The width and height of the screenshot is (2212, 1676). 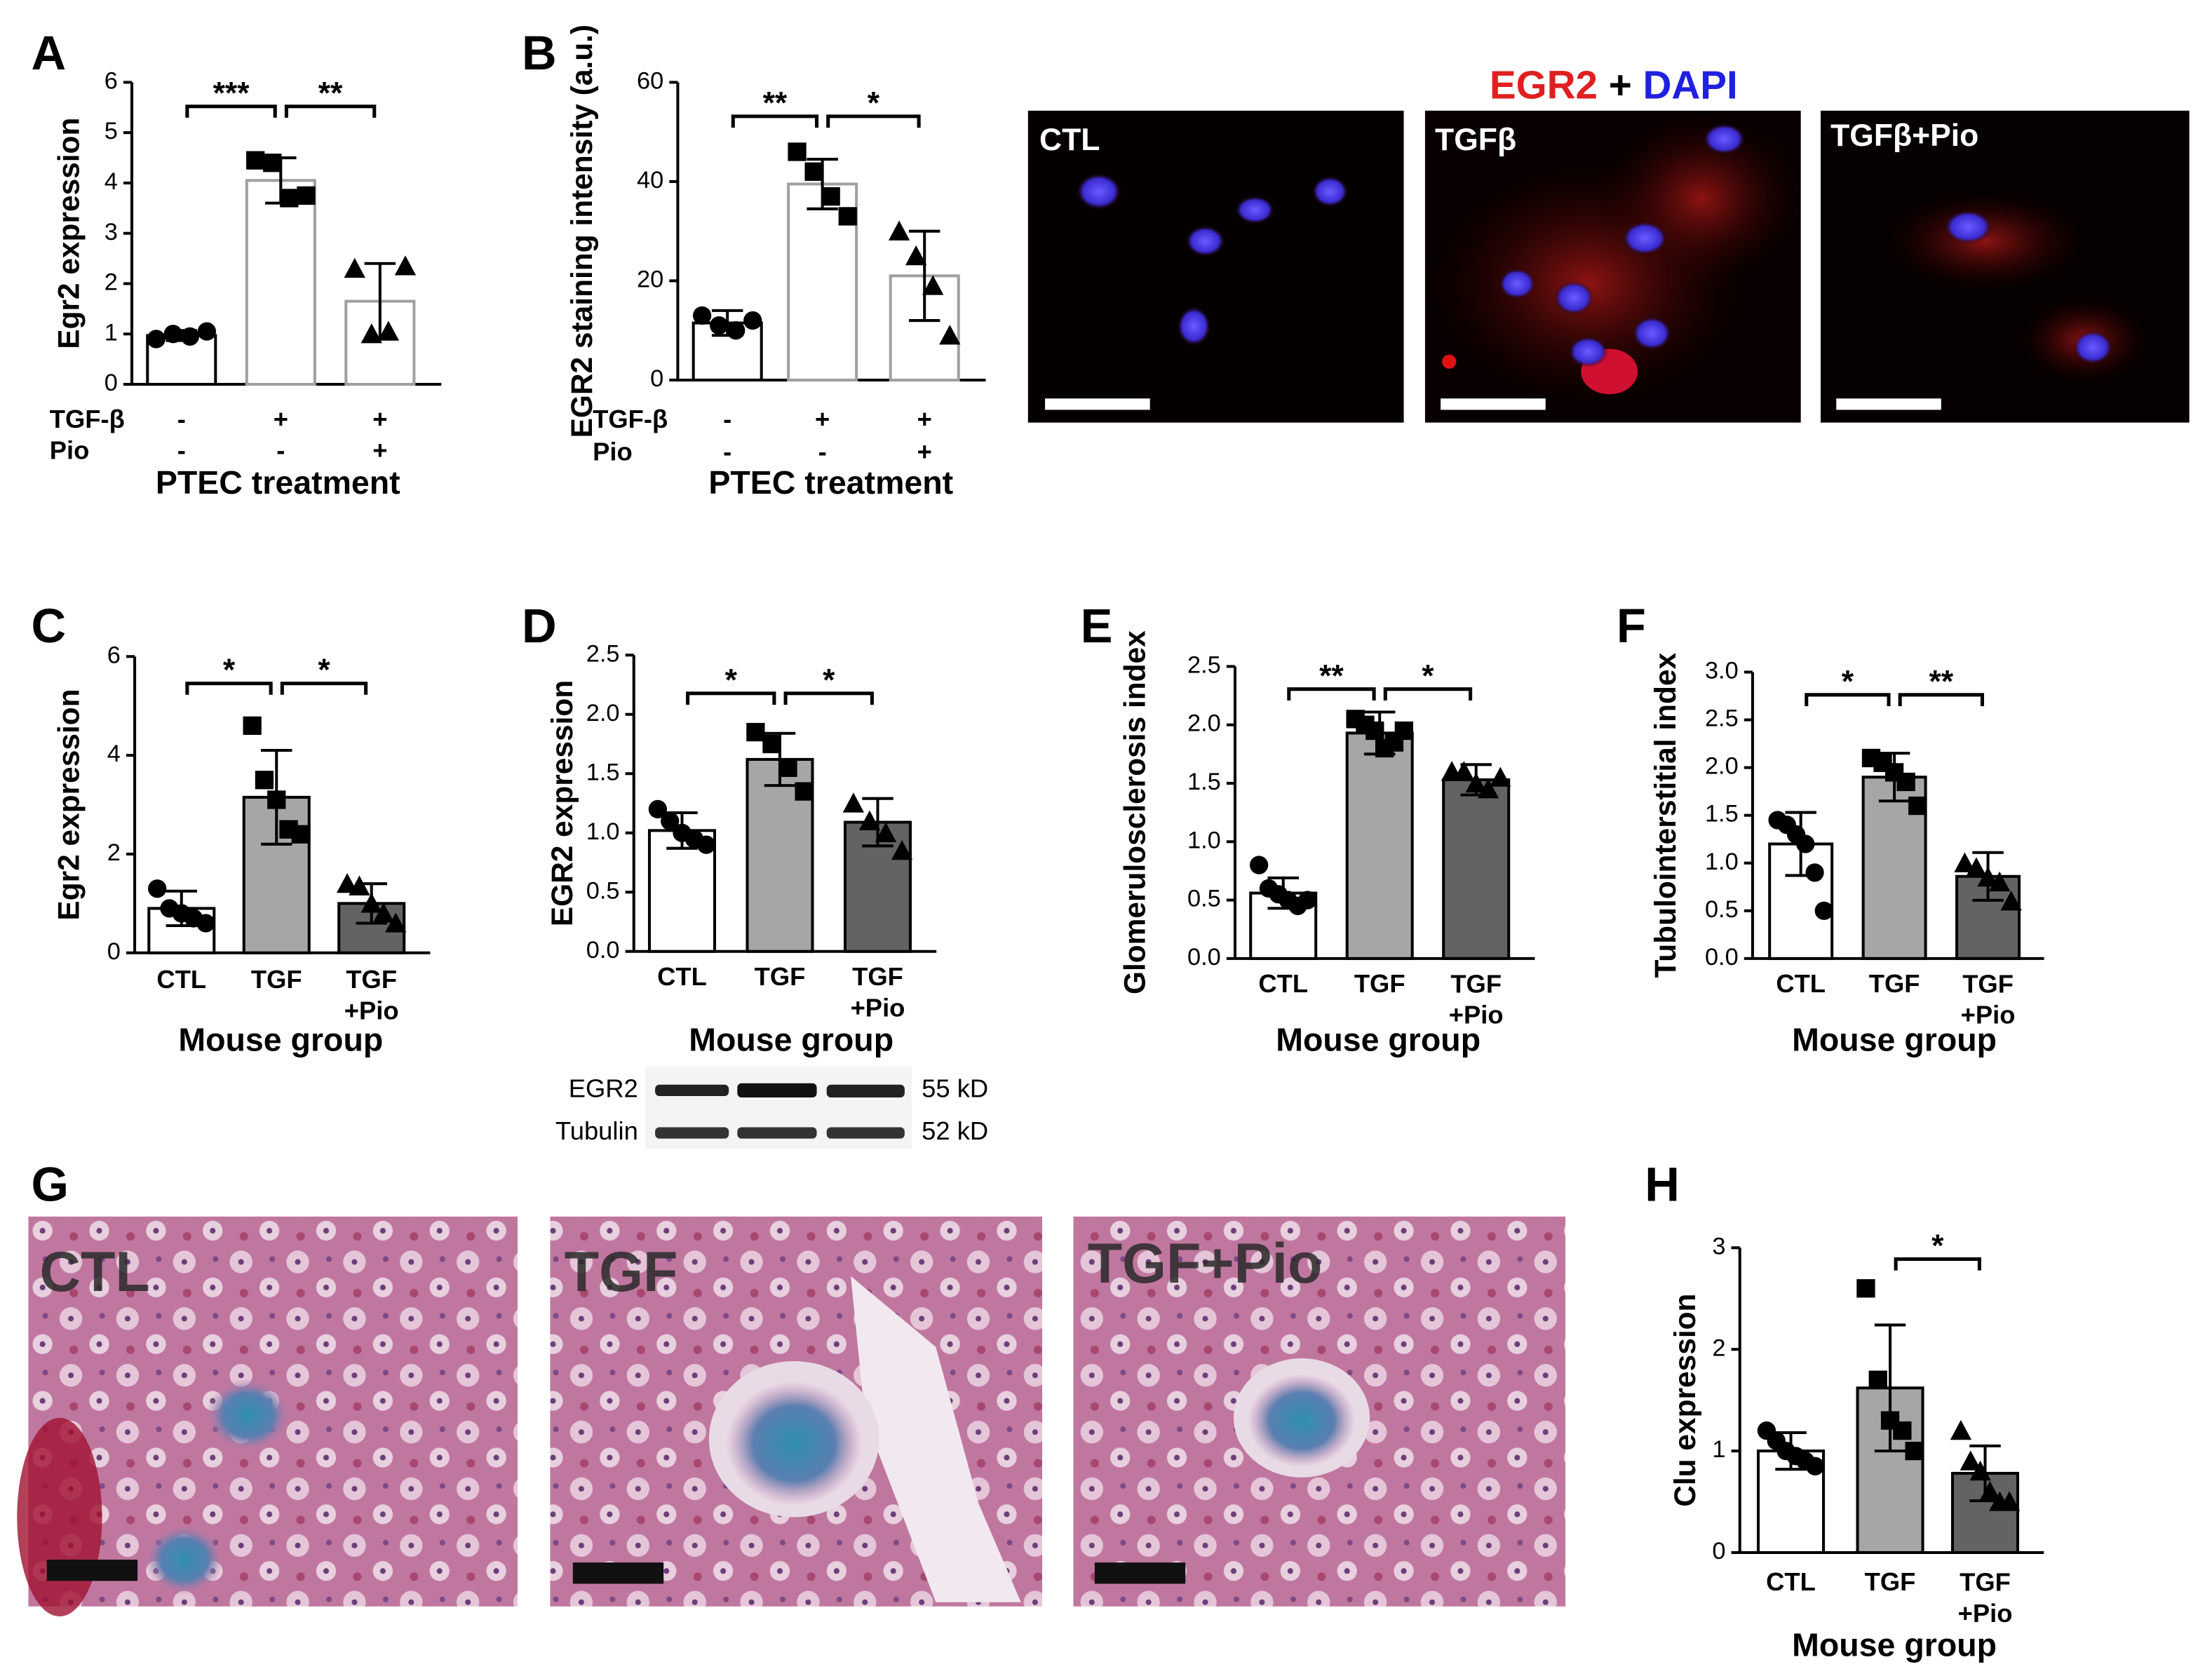 I want to click on y-axis-label: Clu expression, so click(x=1685, y=1400).